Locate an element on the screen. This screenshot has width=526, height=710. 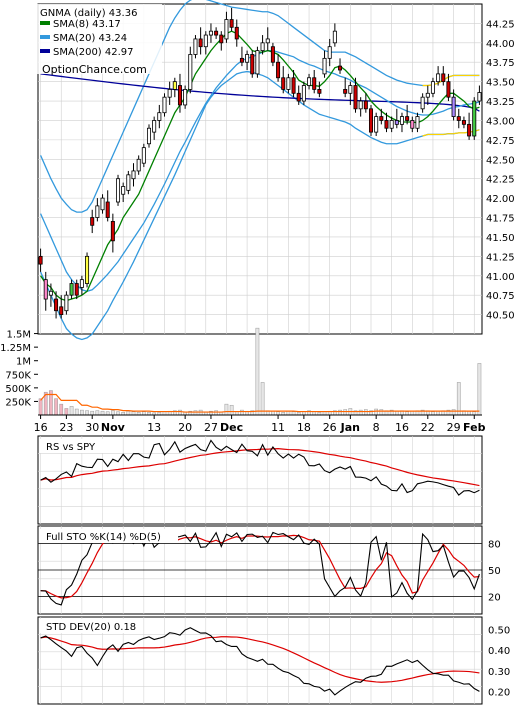
price-ytick: 43.75 is located at coordinates (500, 63).